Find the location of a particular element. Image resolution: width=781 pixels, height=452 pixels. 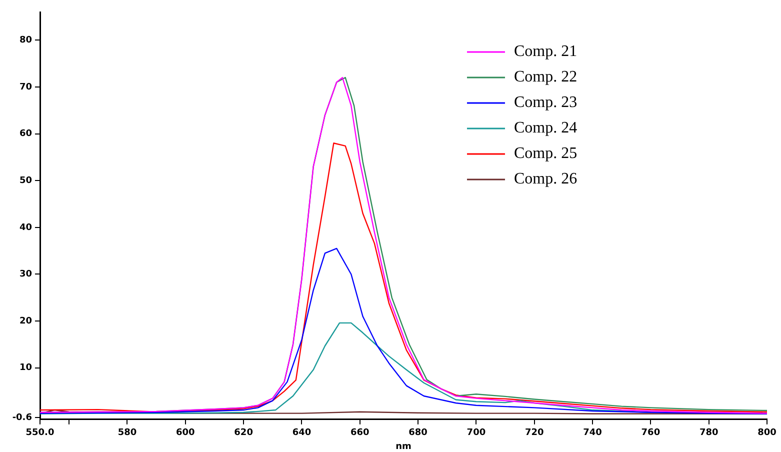

x-tick-label: 640 is located at coordinates (302, 433).